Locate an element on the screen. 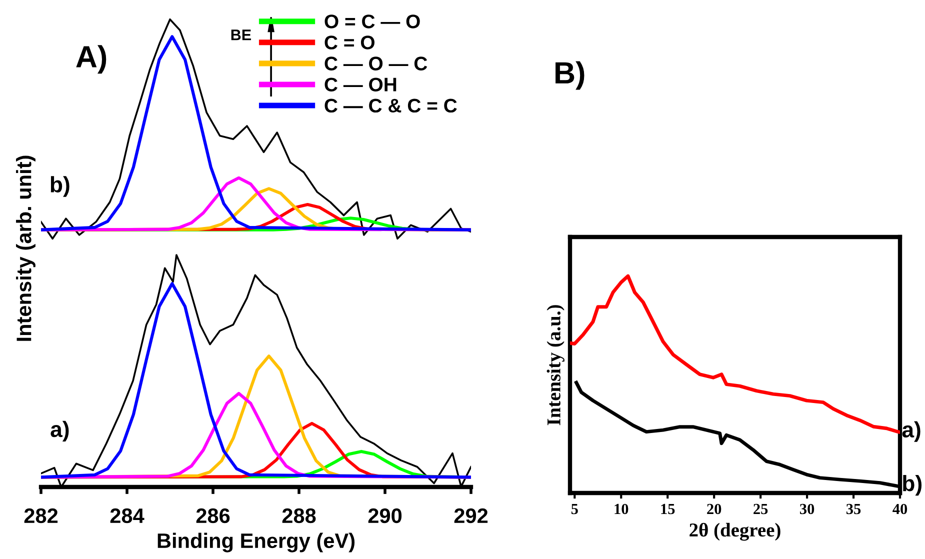  x-tick-label: 292 is located at coordinates (471, 516).